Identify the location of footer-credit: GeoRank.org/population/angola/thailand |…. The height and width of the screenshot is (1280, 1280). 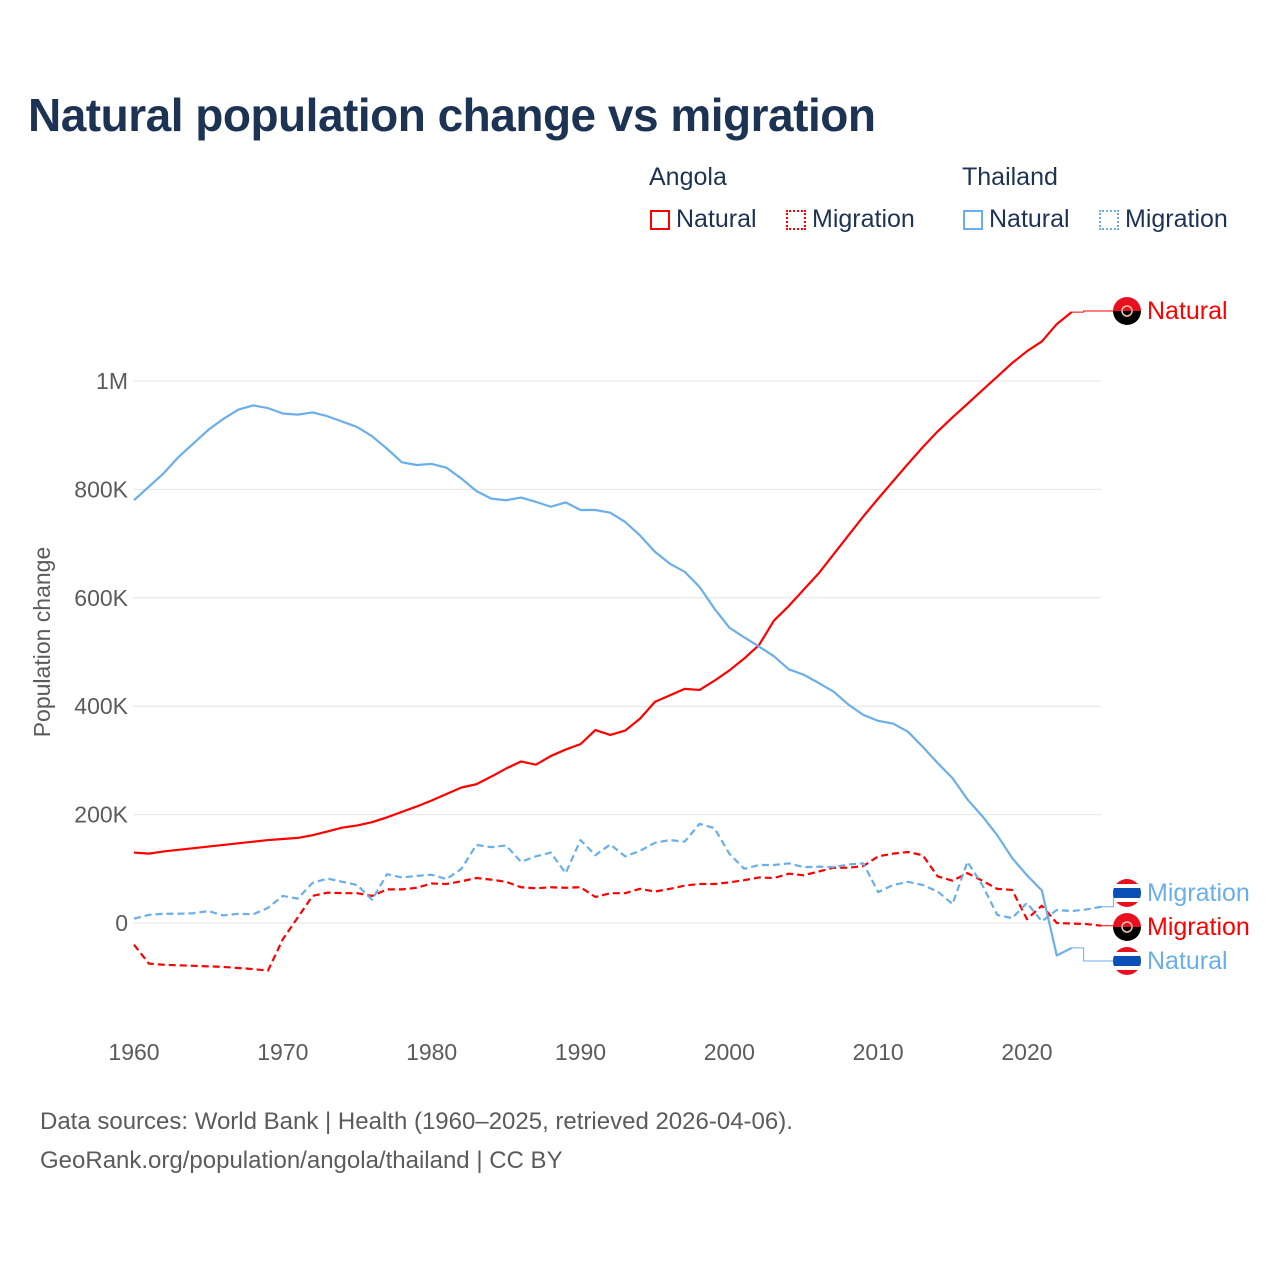
(301, 1160).